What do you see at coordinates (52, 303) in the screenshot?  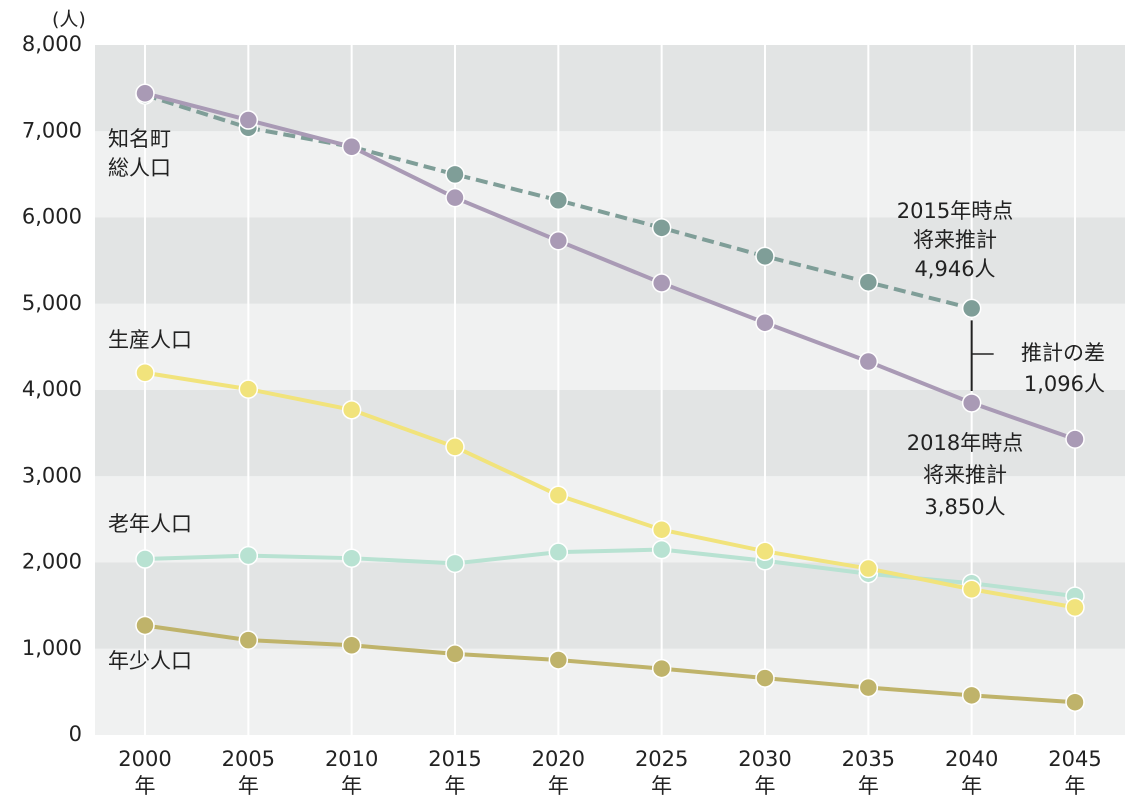 I see `y-tick-label: 5,000` at bounding box center [52, 303].